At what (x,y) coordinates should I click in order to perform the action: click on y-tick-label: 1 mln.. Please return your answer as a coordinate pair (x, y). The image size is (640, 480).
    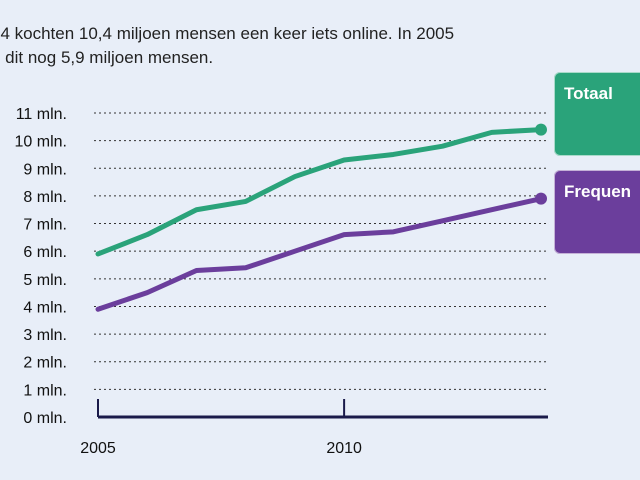
    Looking at the image, I should click on (45, 390).